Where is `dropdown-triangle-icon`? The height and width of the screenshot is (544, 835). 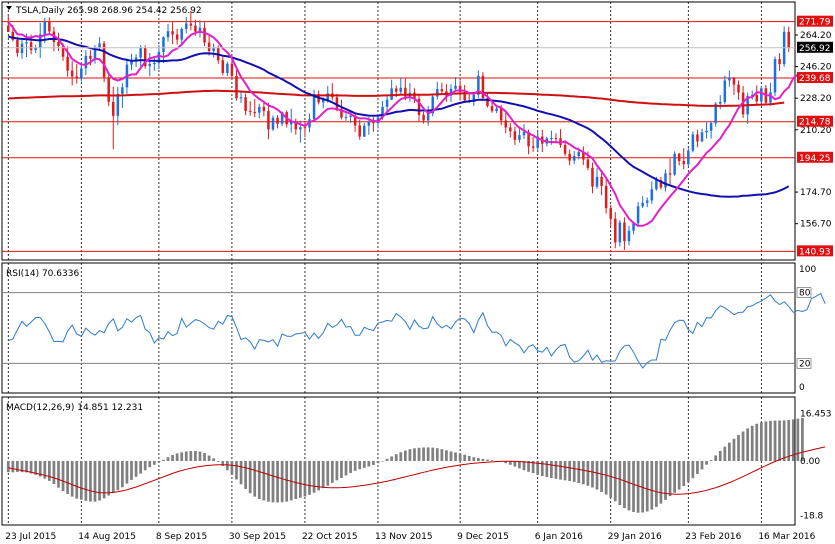 dropdown-triangle-icon is located at coordinates (9, 8).